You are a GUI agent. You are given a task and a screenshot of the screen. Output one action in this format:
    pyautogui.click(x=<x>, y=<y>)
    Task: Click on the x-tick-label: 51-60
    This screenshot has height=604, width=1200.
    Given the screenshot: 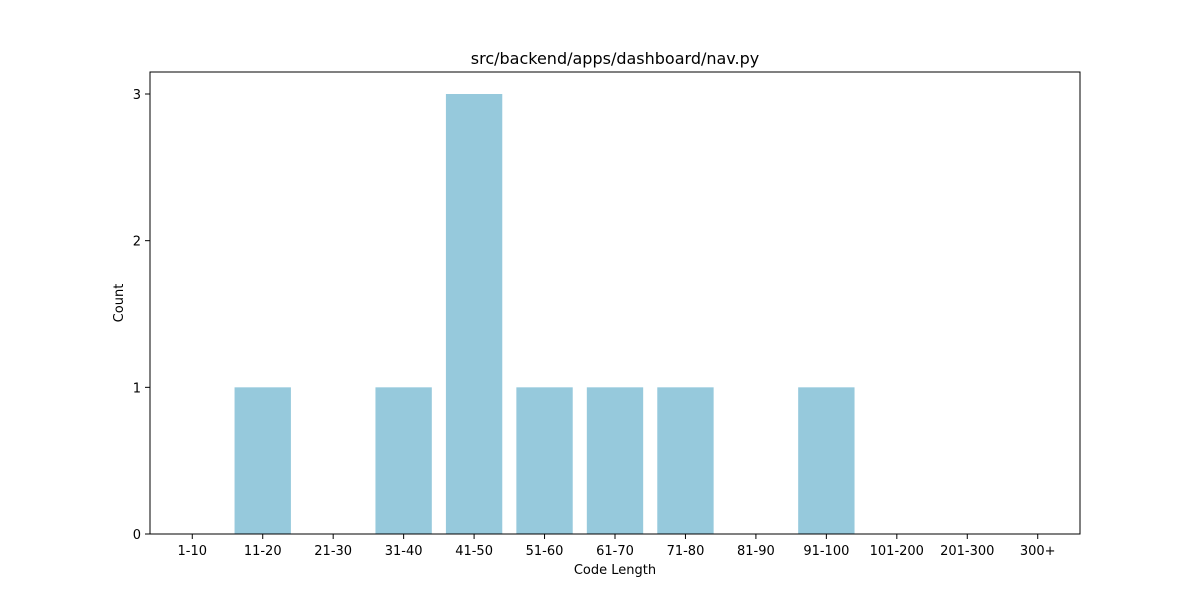 What is the action you would take?
    pyautogui.click(x=545, y=551)
    